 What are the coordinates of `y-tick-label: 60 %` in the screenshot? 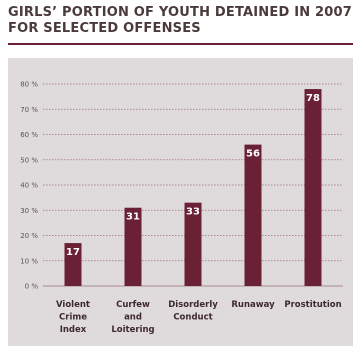 It's located at (29, 135).